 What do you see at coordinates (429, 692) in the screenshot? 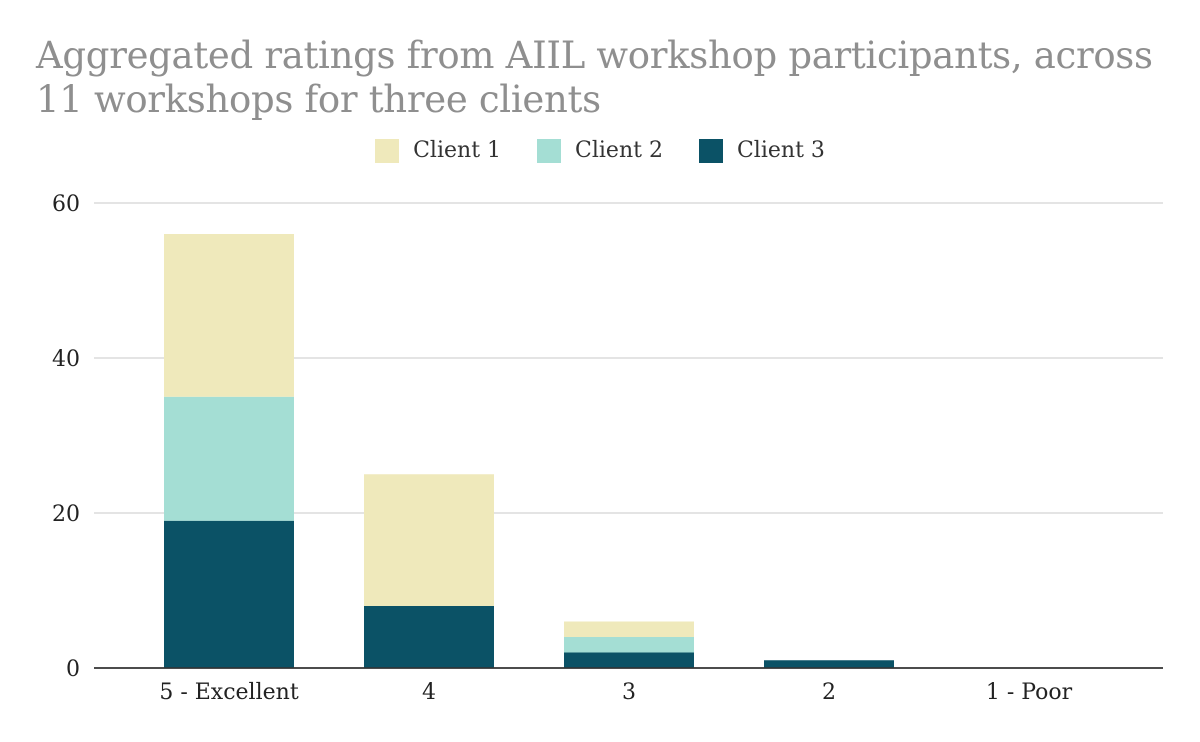
I see `x-tick-label: 4` at bounding box center [429, 692].